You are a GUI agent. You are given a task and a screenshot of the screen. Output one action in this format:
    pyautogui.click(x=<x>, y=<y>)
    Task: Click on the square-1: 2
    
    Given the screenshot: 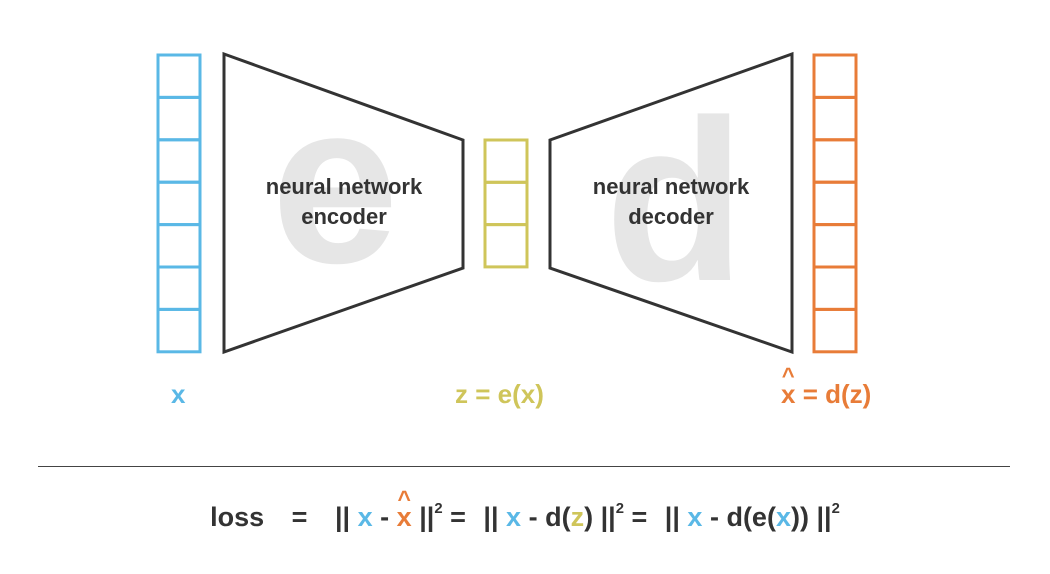 What is the action you would take?
    pyautogui.click(x=438, y=508)
    